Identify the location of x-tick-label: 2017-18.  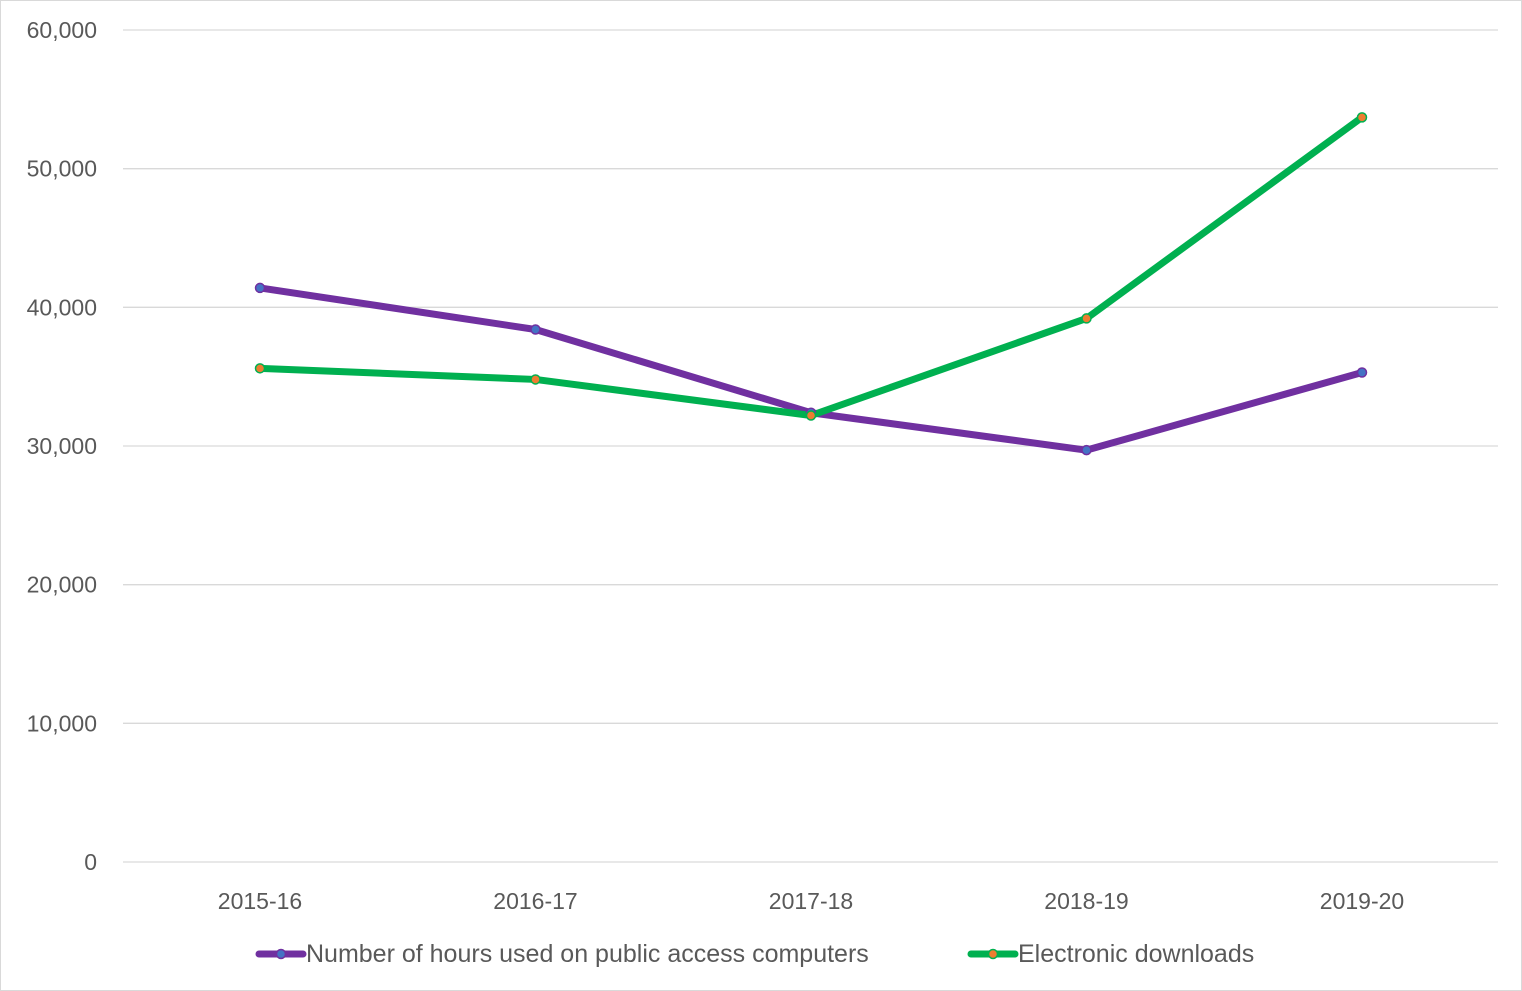
(811, 901).